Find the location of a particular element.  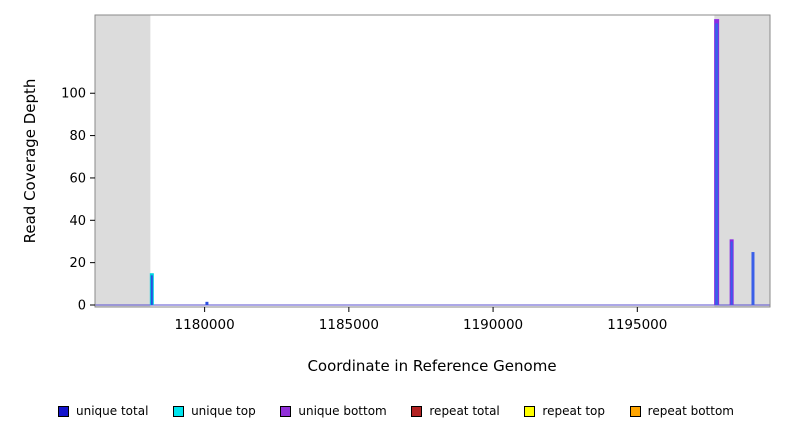

y-axis-label: Read Coverage Depth is located at coordinates (30, 161).